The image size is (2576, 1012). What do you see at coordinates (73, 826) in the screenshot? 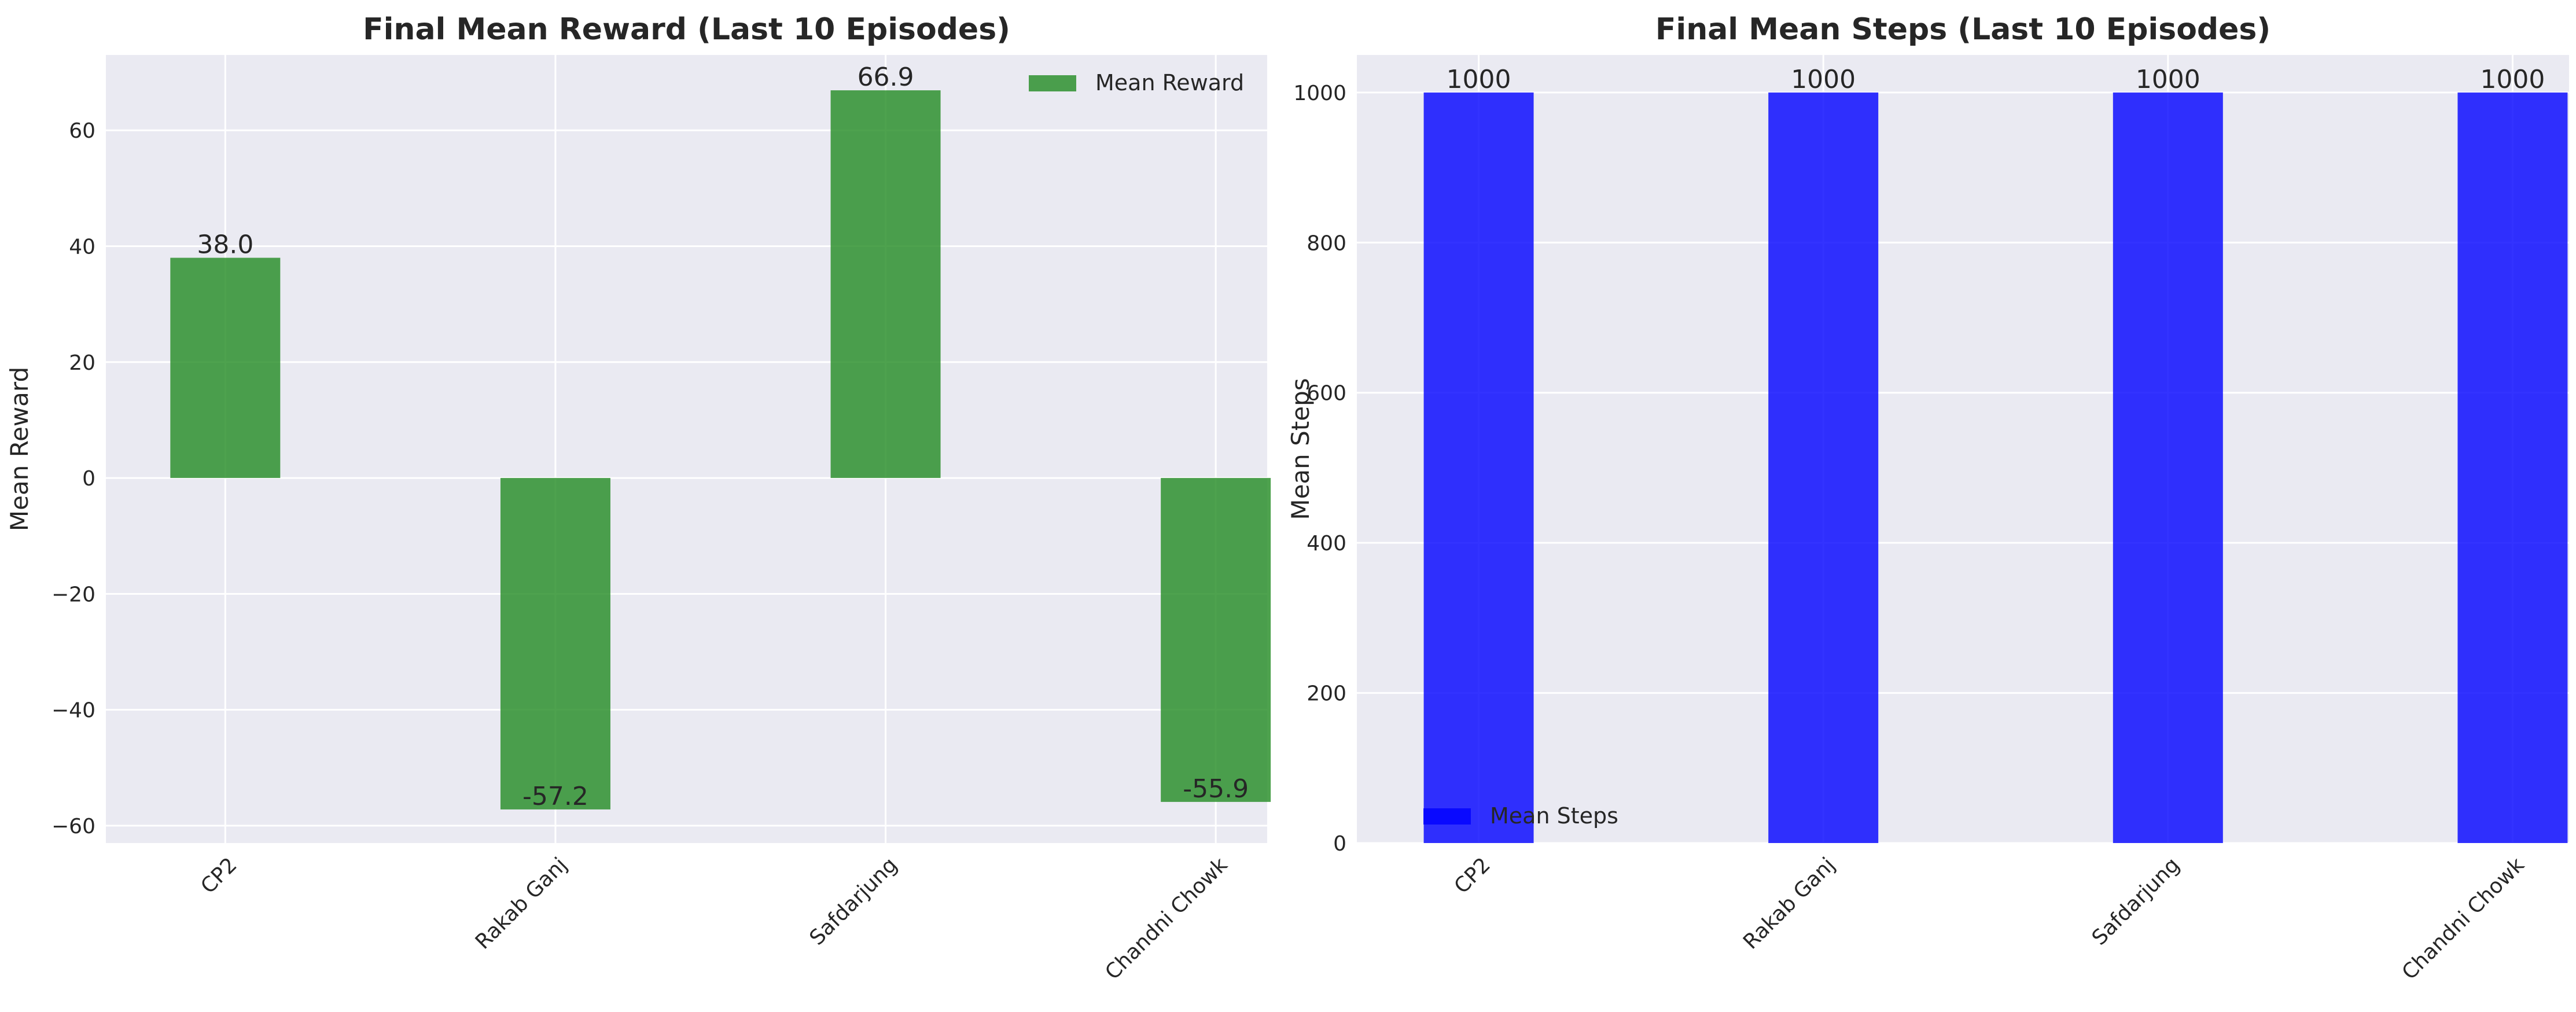
I see `y-tick-label: −60` at bounding box center [73, 826].